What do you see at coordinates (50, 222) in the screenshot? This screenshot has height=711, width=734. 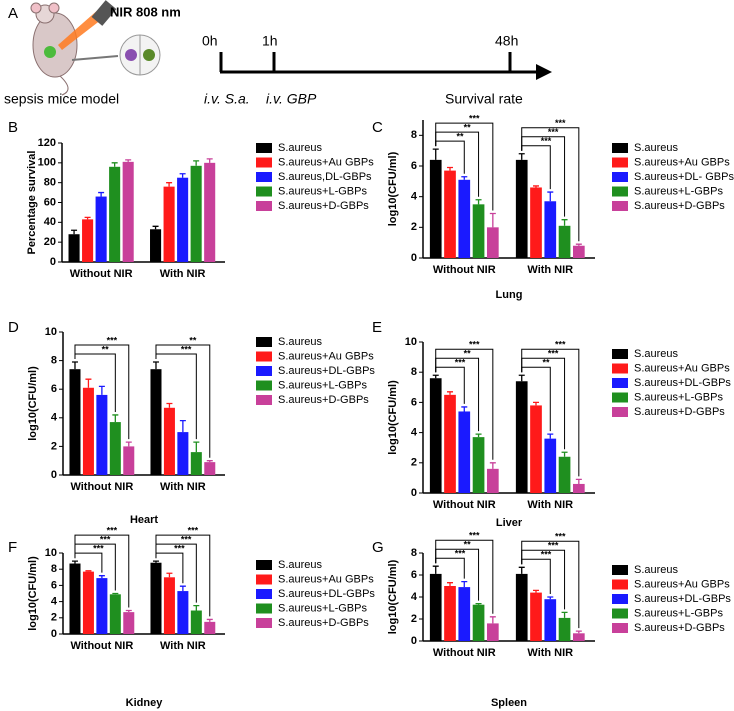 I see `y-tick-label: 40` at bounding box center [50, 222].